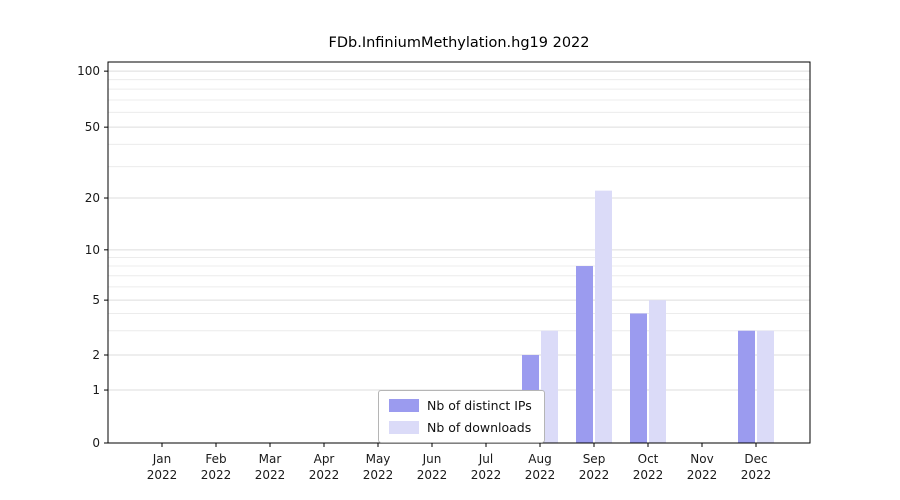  Describe the element at coordinates (459, 43) in the screenshot. I see `chart-title: FDb.InfiniumMethylation.hg19 2022` at that location.